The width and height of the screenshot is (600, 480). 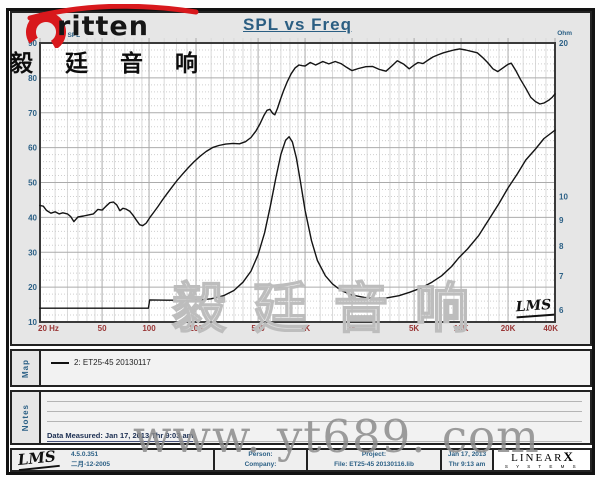 What do you see at coordinates (260, 454) in the screenshot?
I see `person-label: Person:` at bounding box center [260, 454].